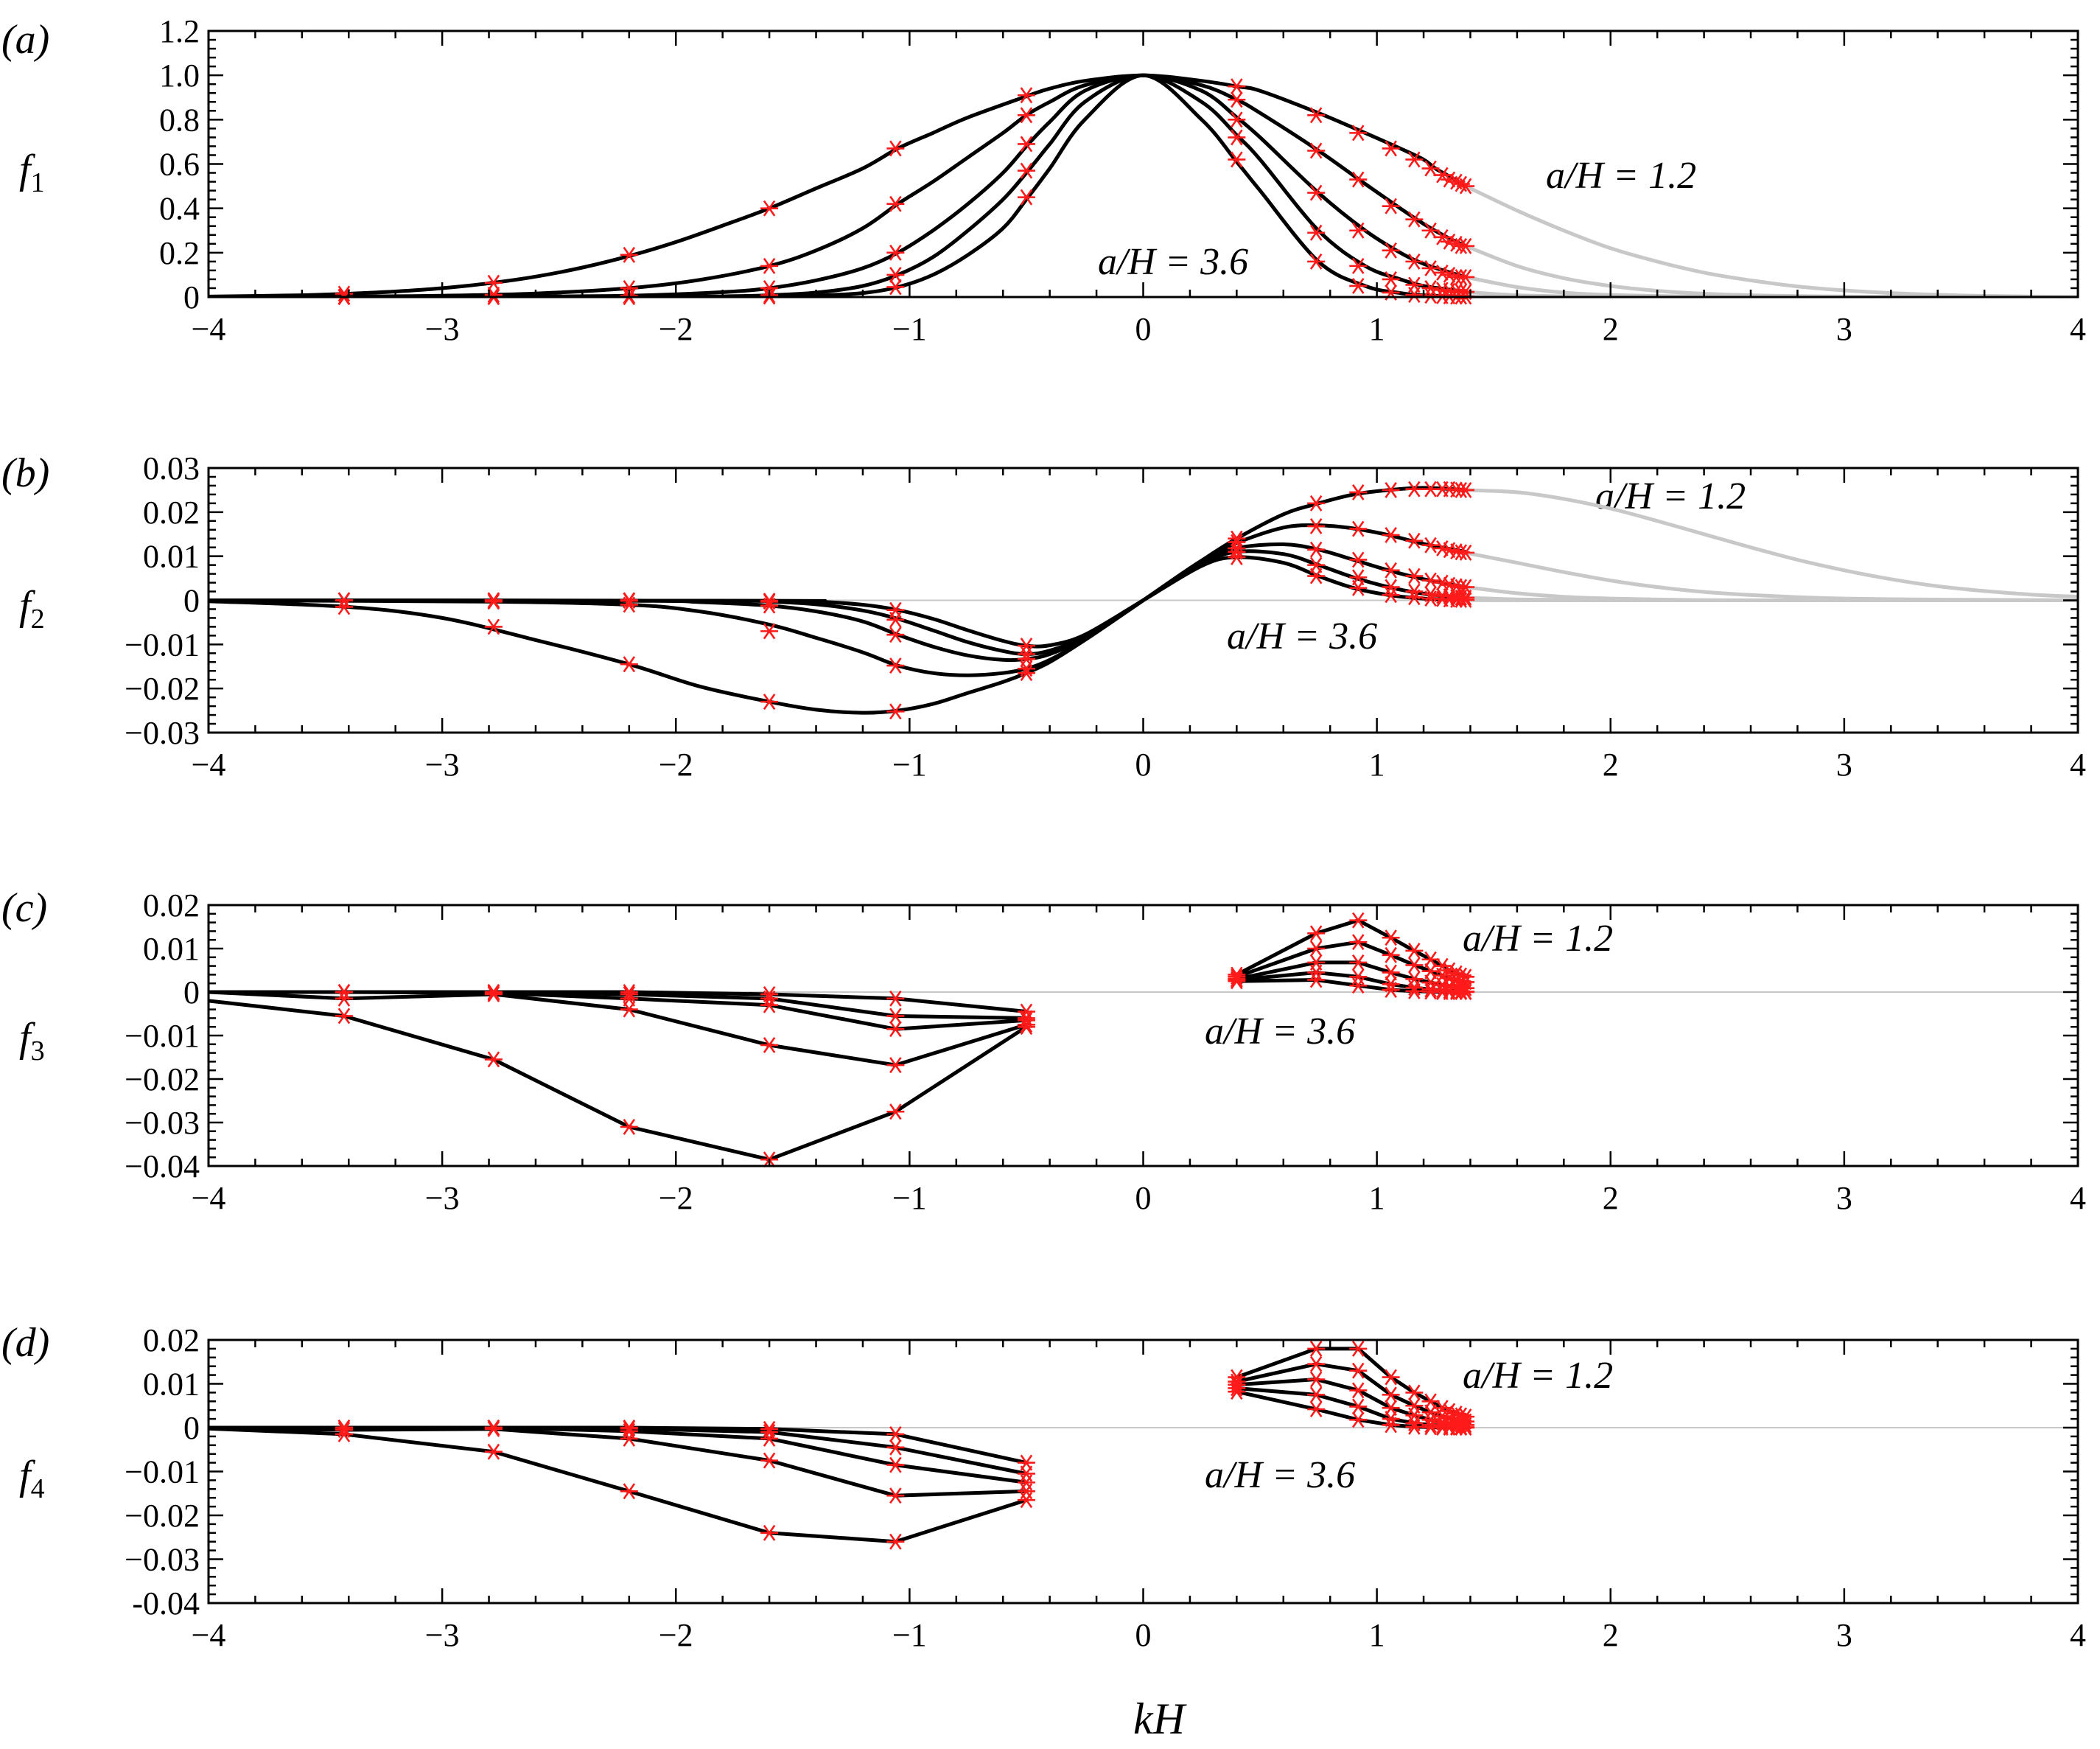 This screenshot has width=2100, height=1749. What do you see at coordinates (179, 253) in the screenshot?
I see `y-tick-label: 0.2` at bounding box center [179, 253].